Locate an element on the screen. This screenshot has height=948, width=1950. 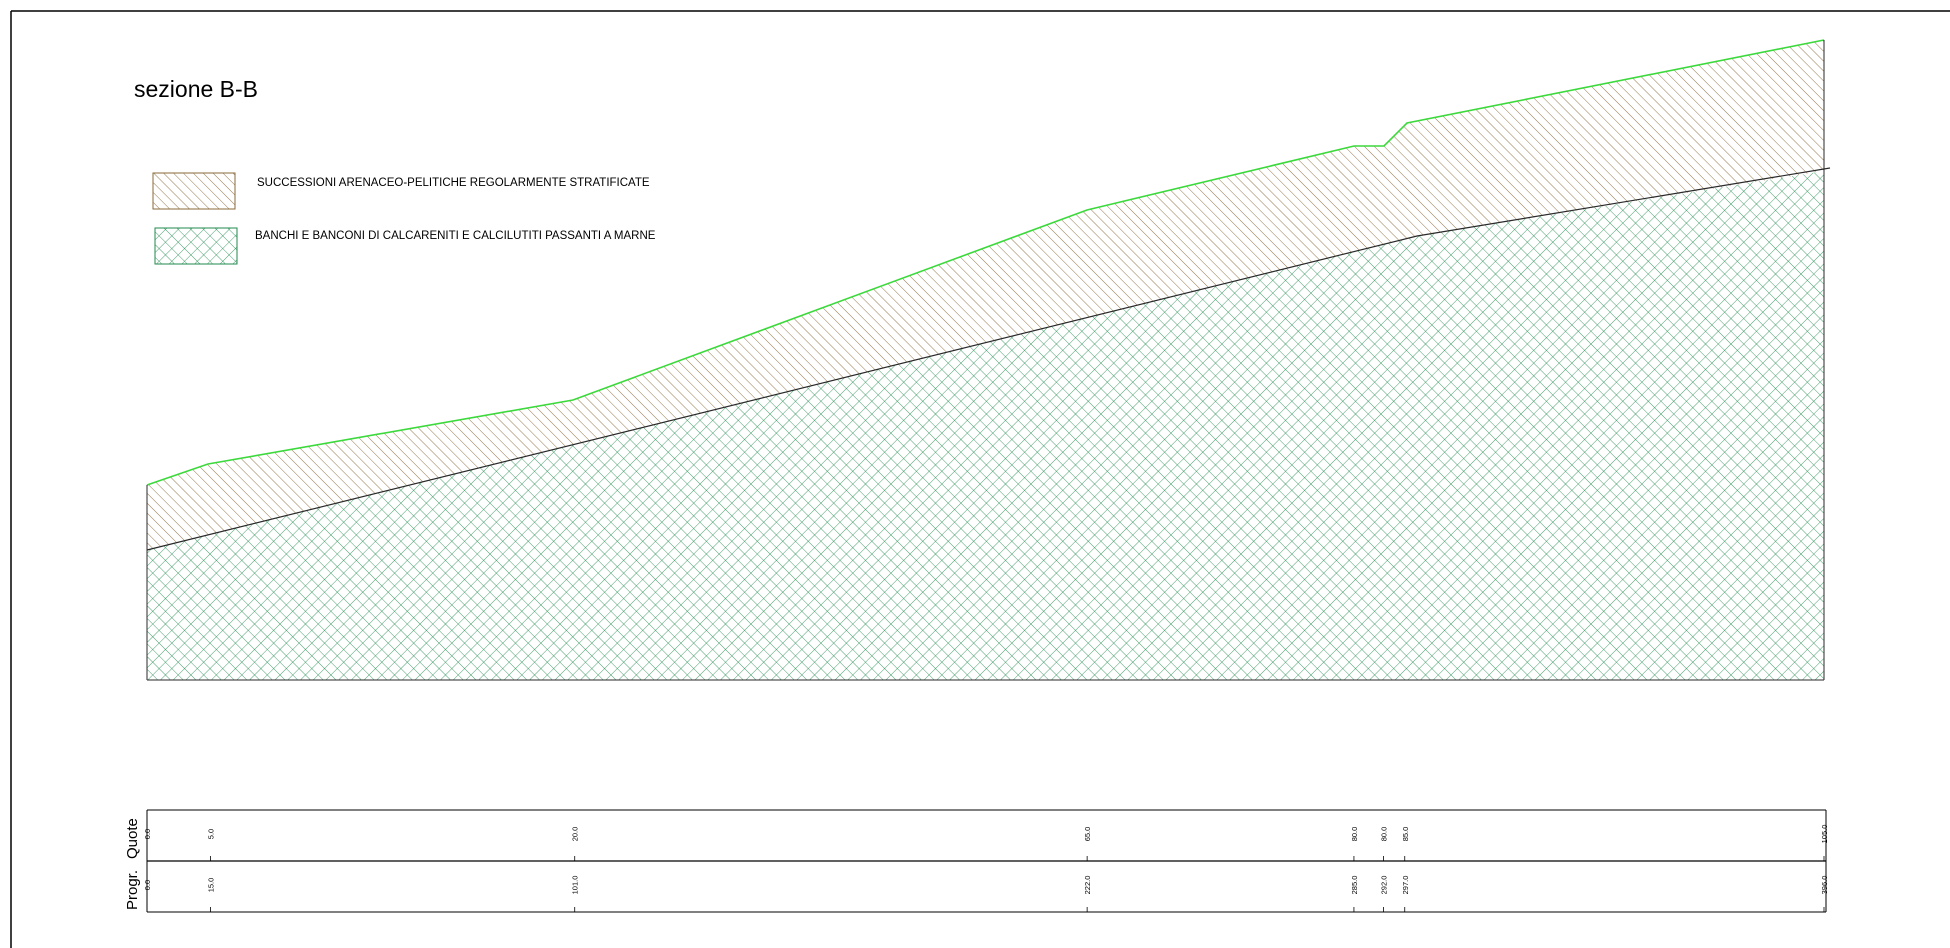
profile-table: Quote Progr. is located at coordinates (975, 861).